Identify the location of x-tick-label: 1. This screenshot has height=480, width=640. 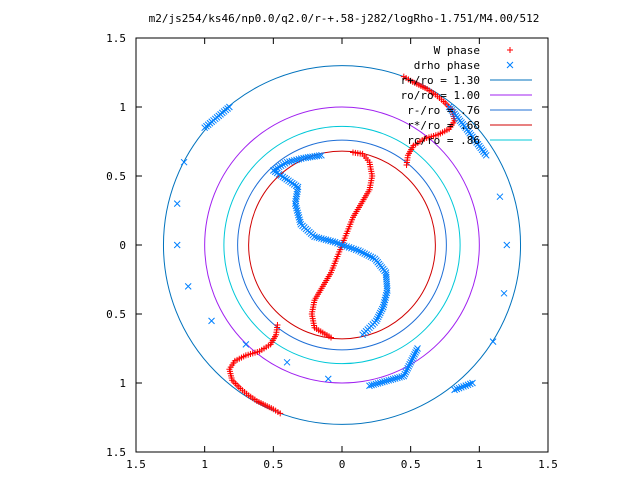
(204, 464).